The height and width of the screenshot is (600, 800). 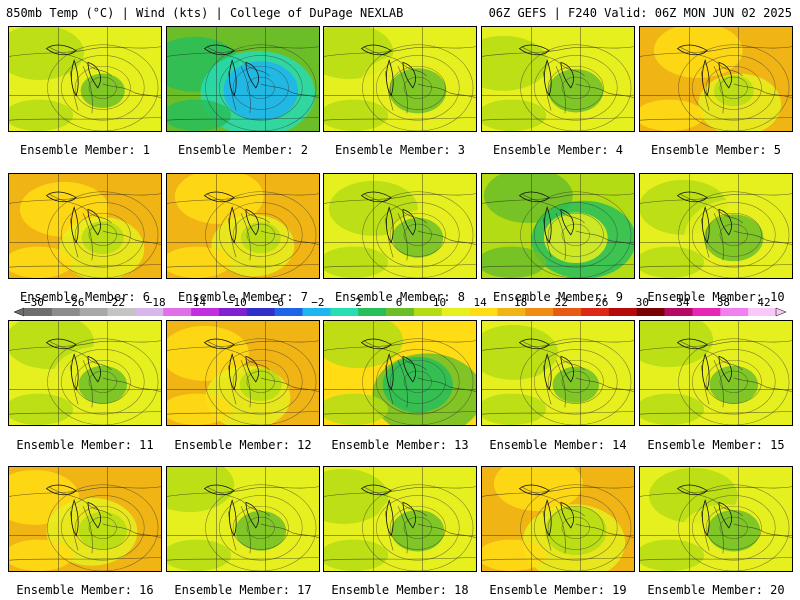 I want to click on ensemble-member-caption: Ensemble Member: 7, so click(x=243, y=297).